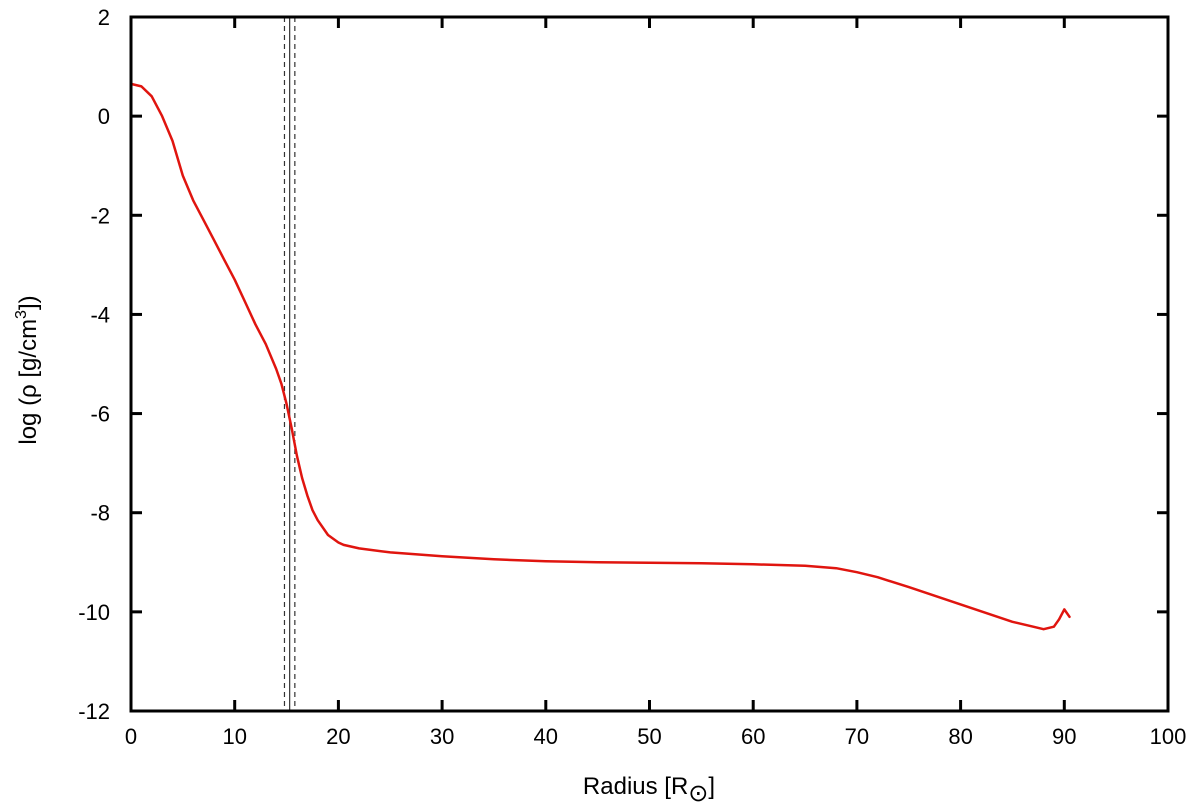 The width and height of the screenshot is (1200, 810). Describe the element at coordinates (94, 711) in the screenshot. I see `y-tick-label: -12` at that location.